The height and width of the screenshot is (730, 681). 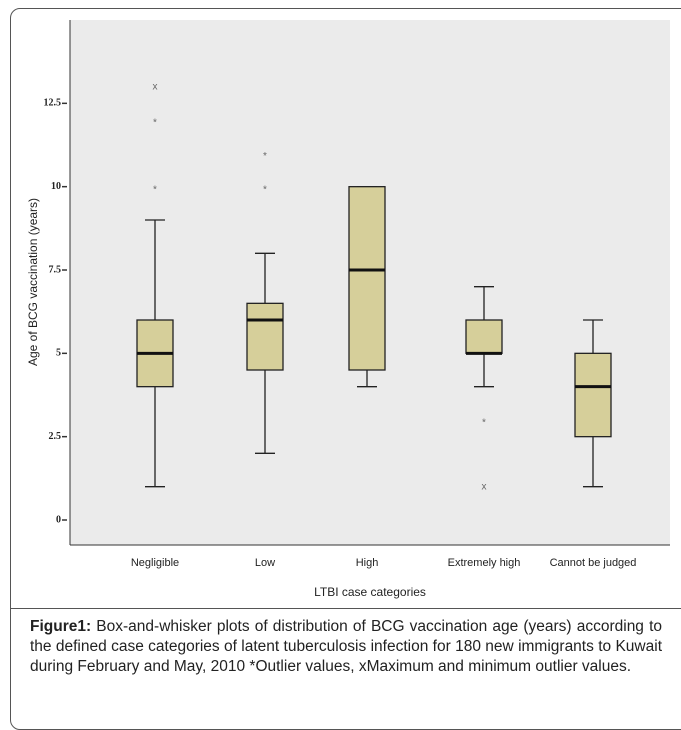 What do you see at coordinates (55, 269) in the screenshot?
I see `y-tick-label: 7.5` at bounding box center [55, 269].